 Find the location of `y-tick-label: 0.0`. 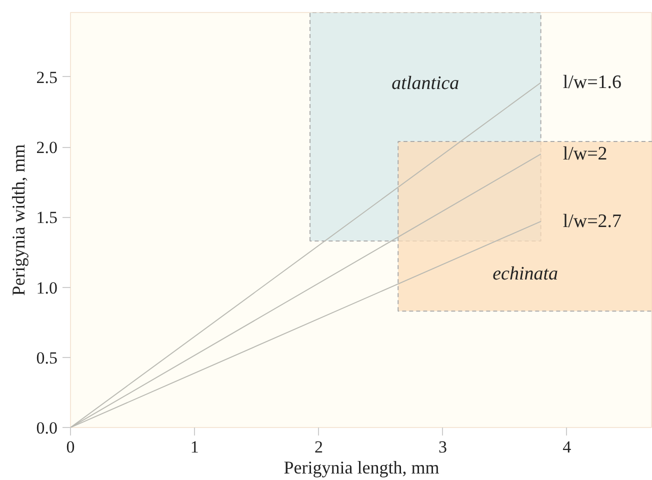

y-tick-label: 0.0 is located at coordinates (47, 428).